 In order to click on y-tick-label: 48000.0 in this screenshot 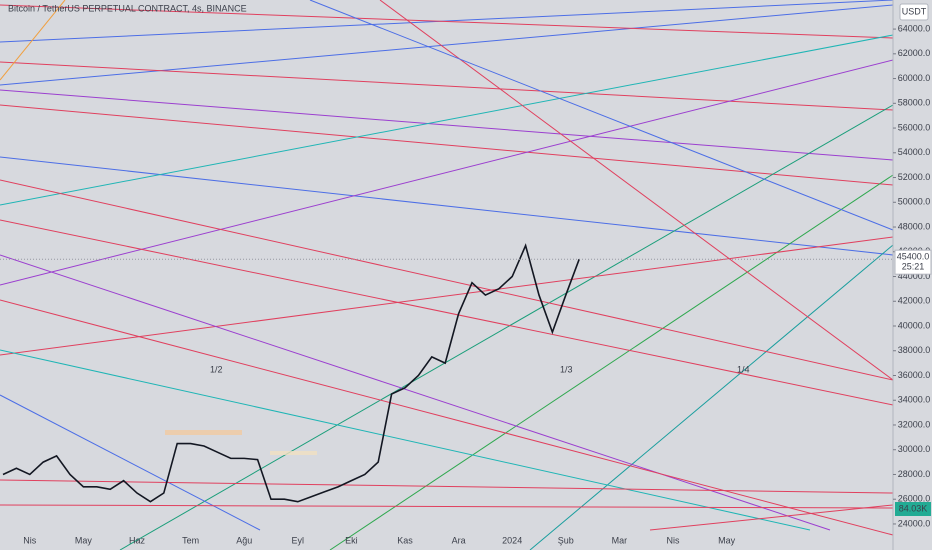, I will do `click(914, 226)`.